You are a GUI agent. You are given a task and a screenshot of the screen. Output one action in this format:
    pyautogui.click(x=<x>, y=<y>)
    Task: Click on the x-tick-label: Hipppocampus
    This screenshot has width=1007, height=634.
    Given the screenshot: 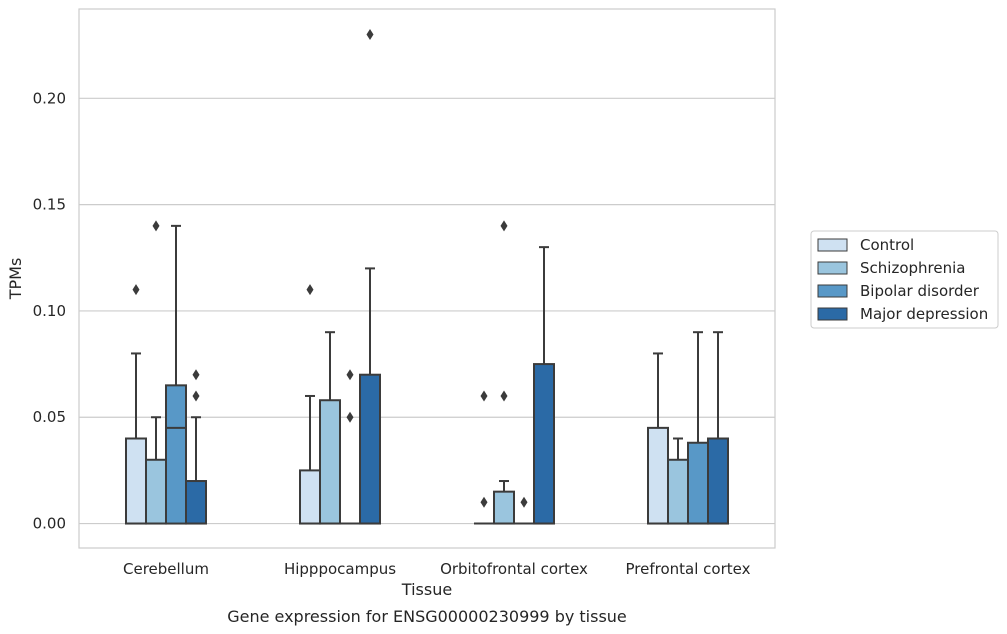 What is the action you would take?
    pyautogui.click(x=340, y=569)
    